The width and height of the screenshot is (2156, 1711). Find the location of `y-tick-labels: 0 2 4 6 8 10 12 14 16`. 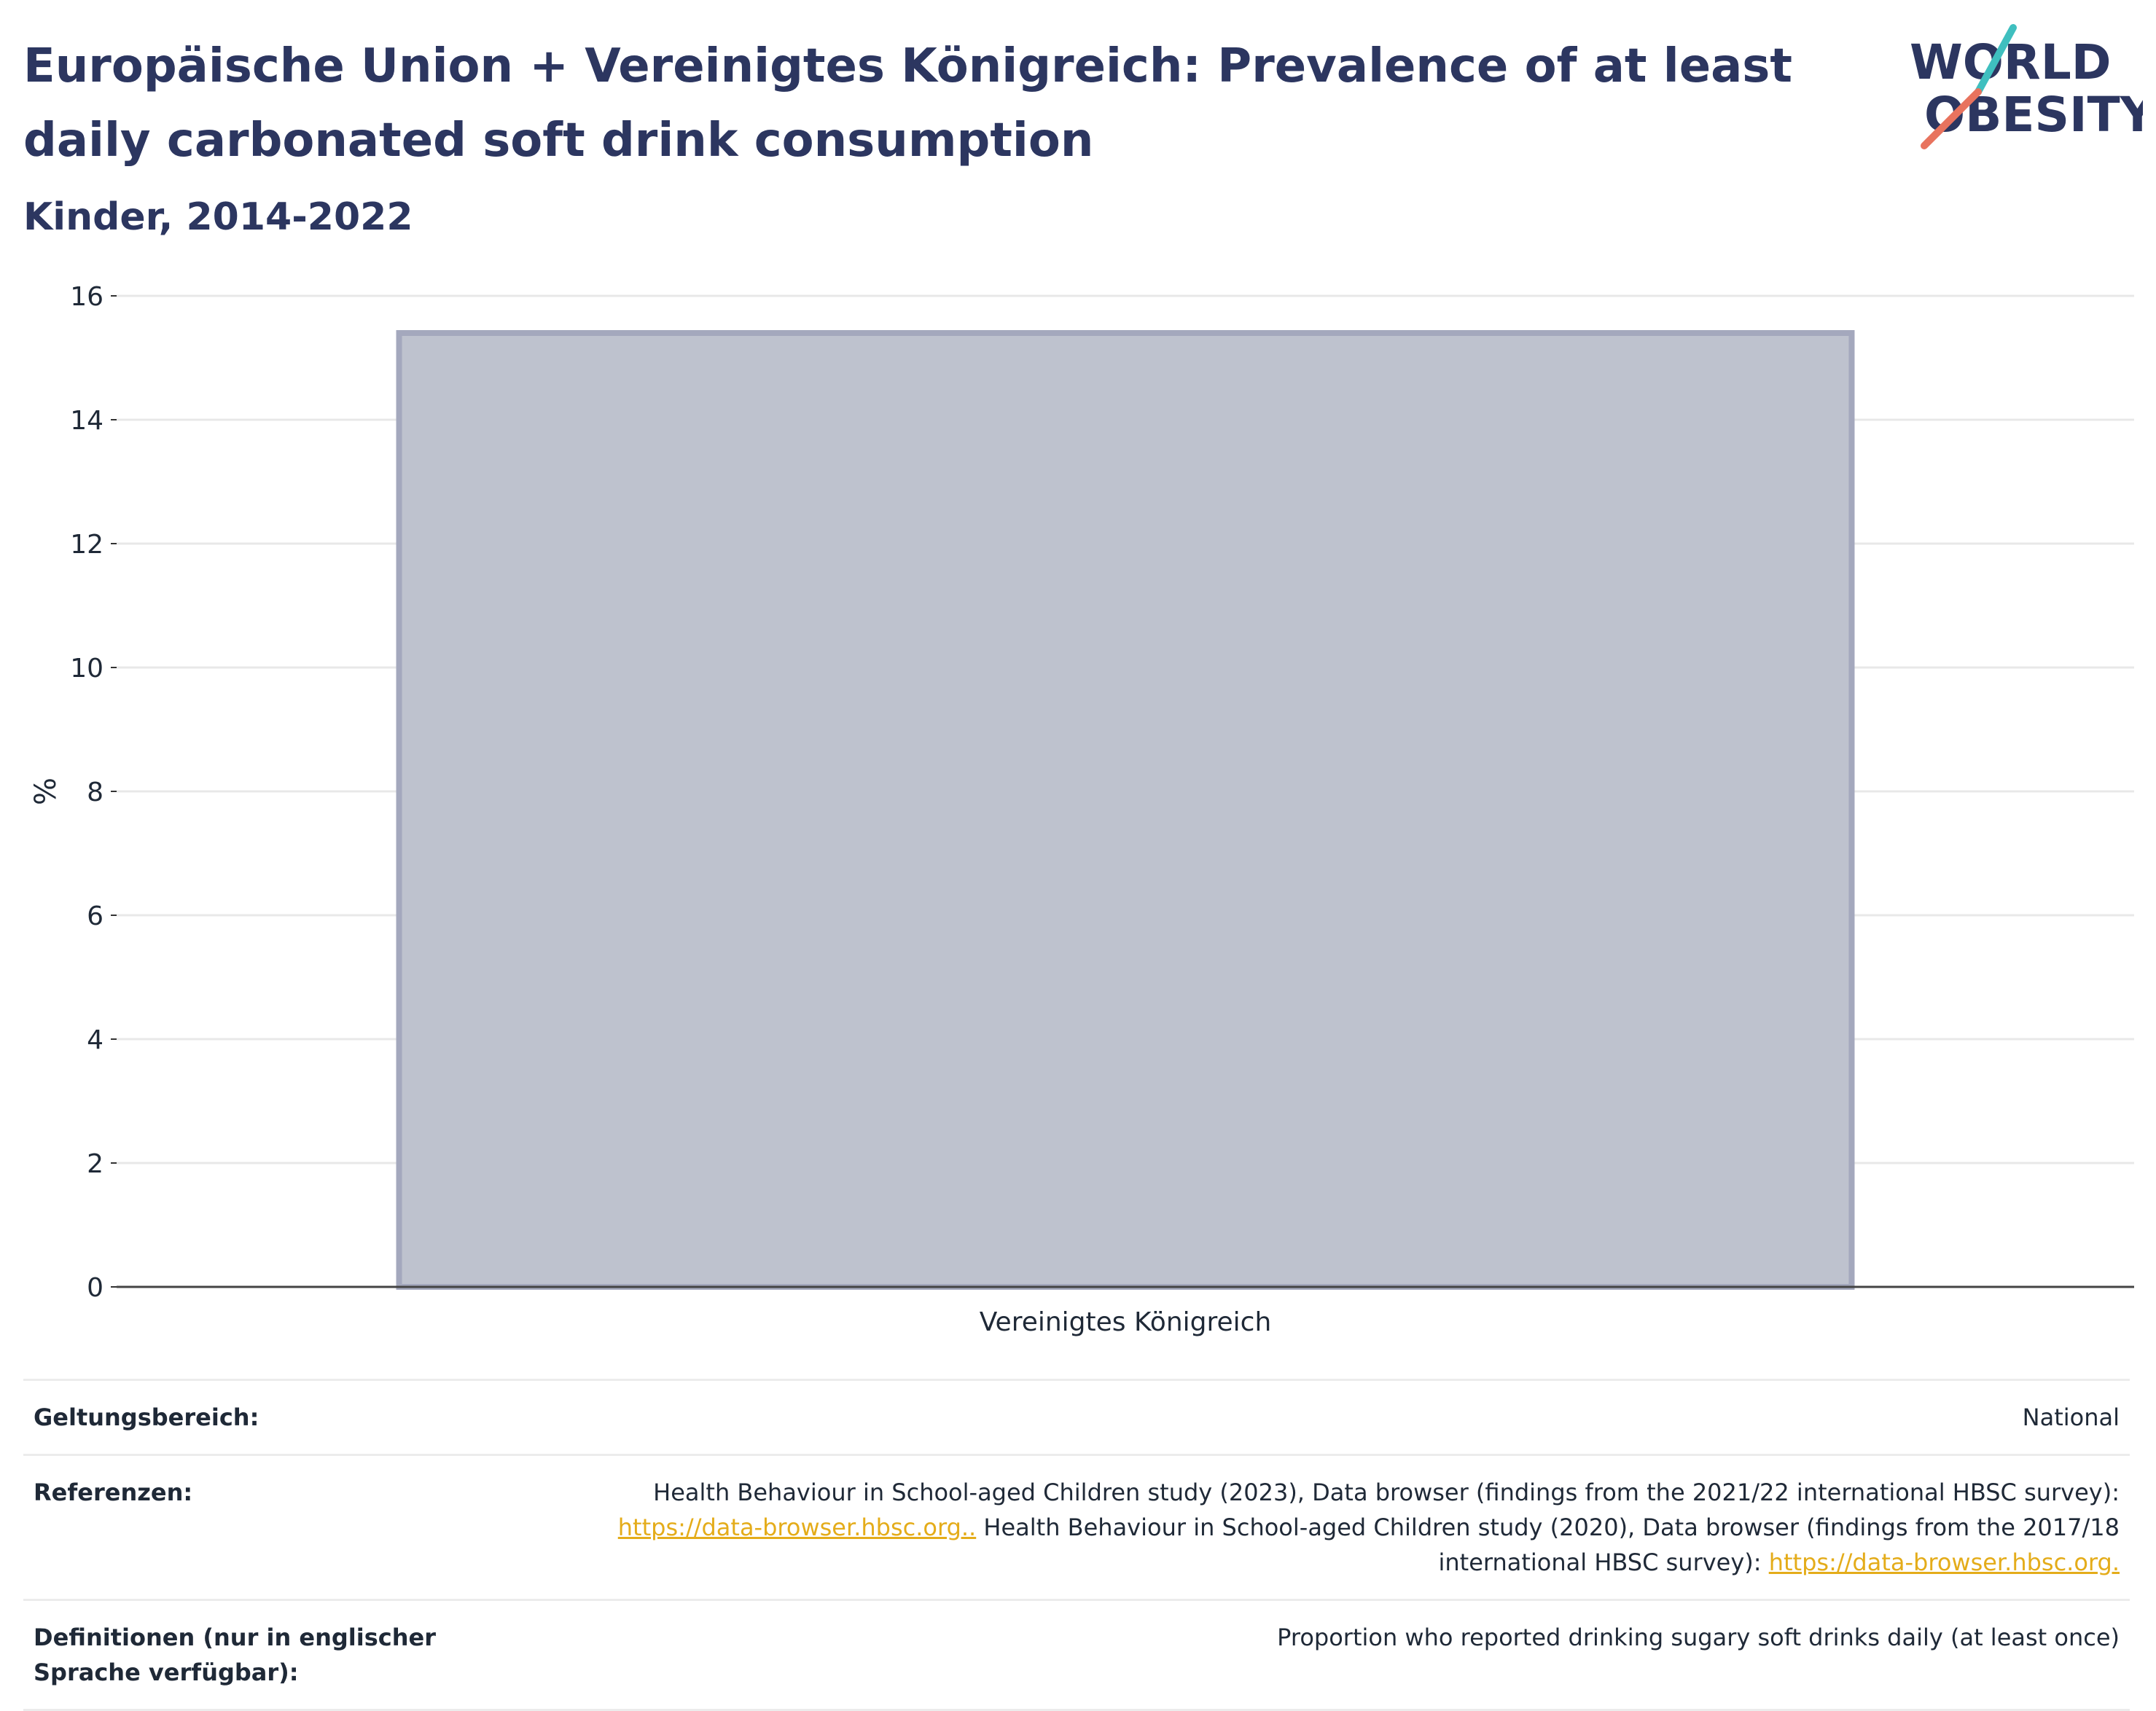

y-tick-labels: 0 2 4 6 8 10 12 14 16 is located at coordinates (94, 792).